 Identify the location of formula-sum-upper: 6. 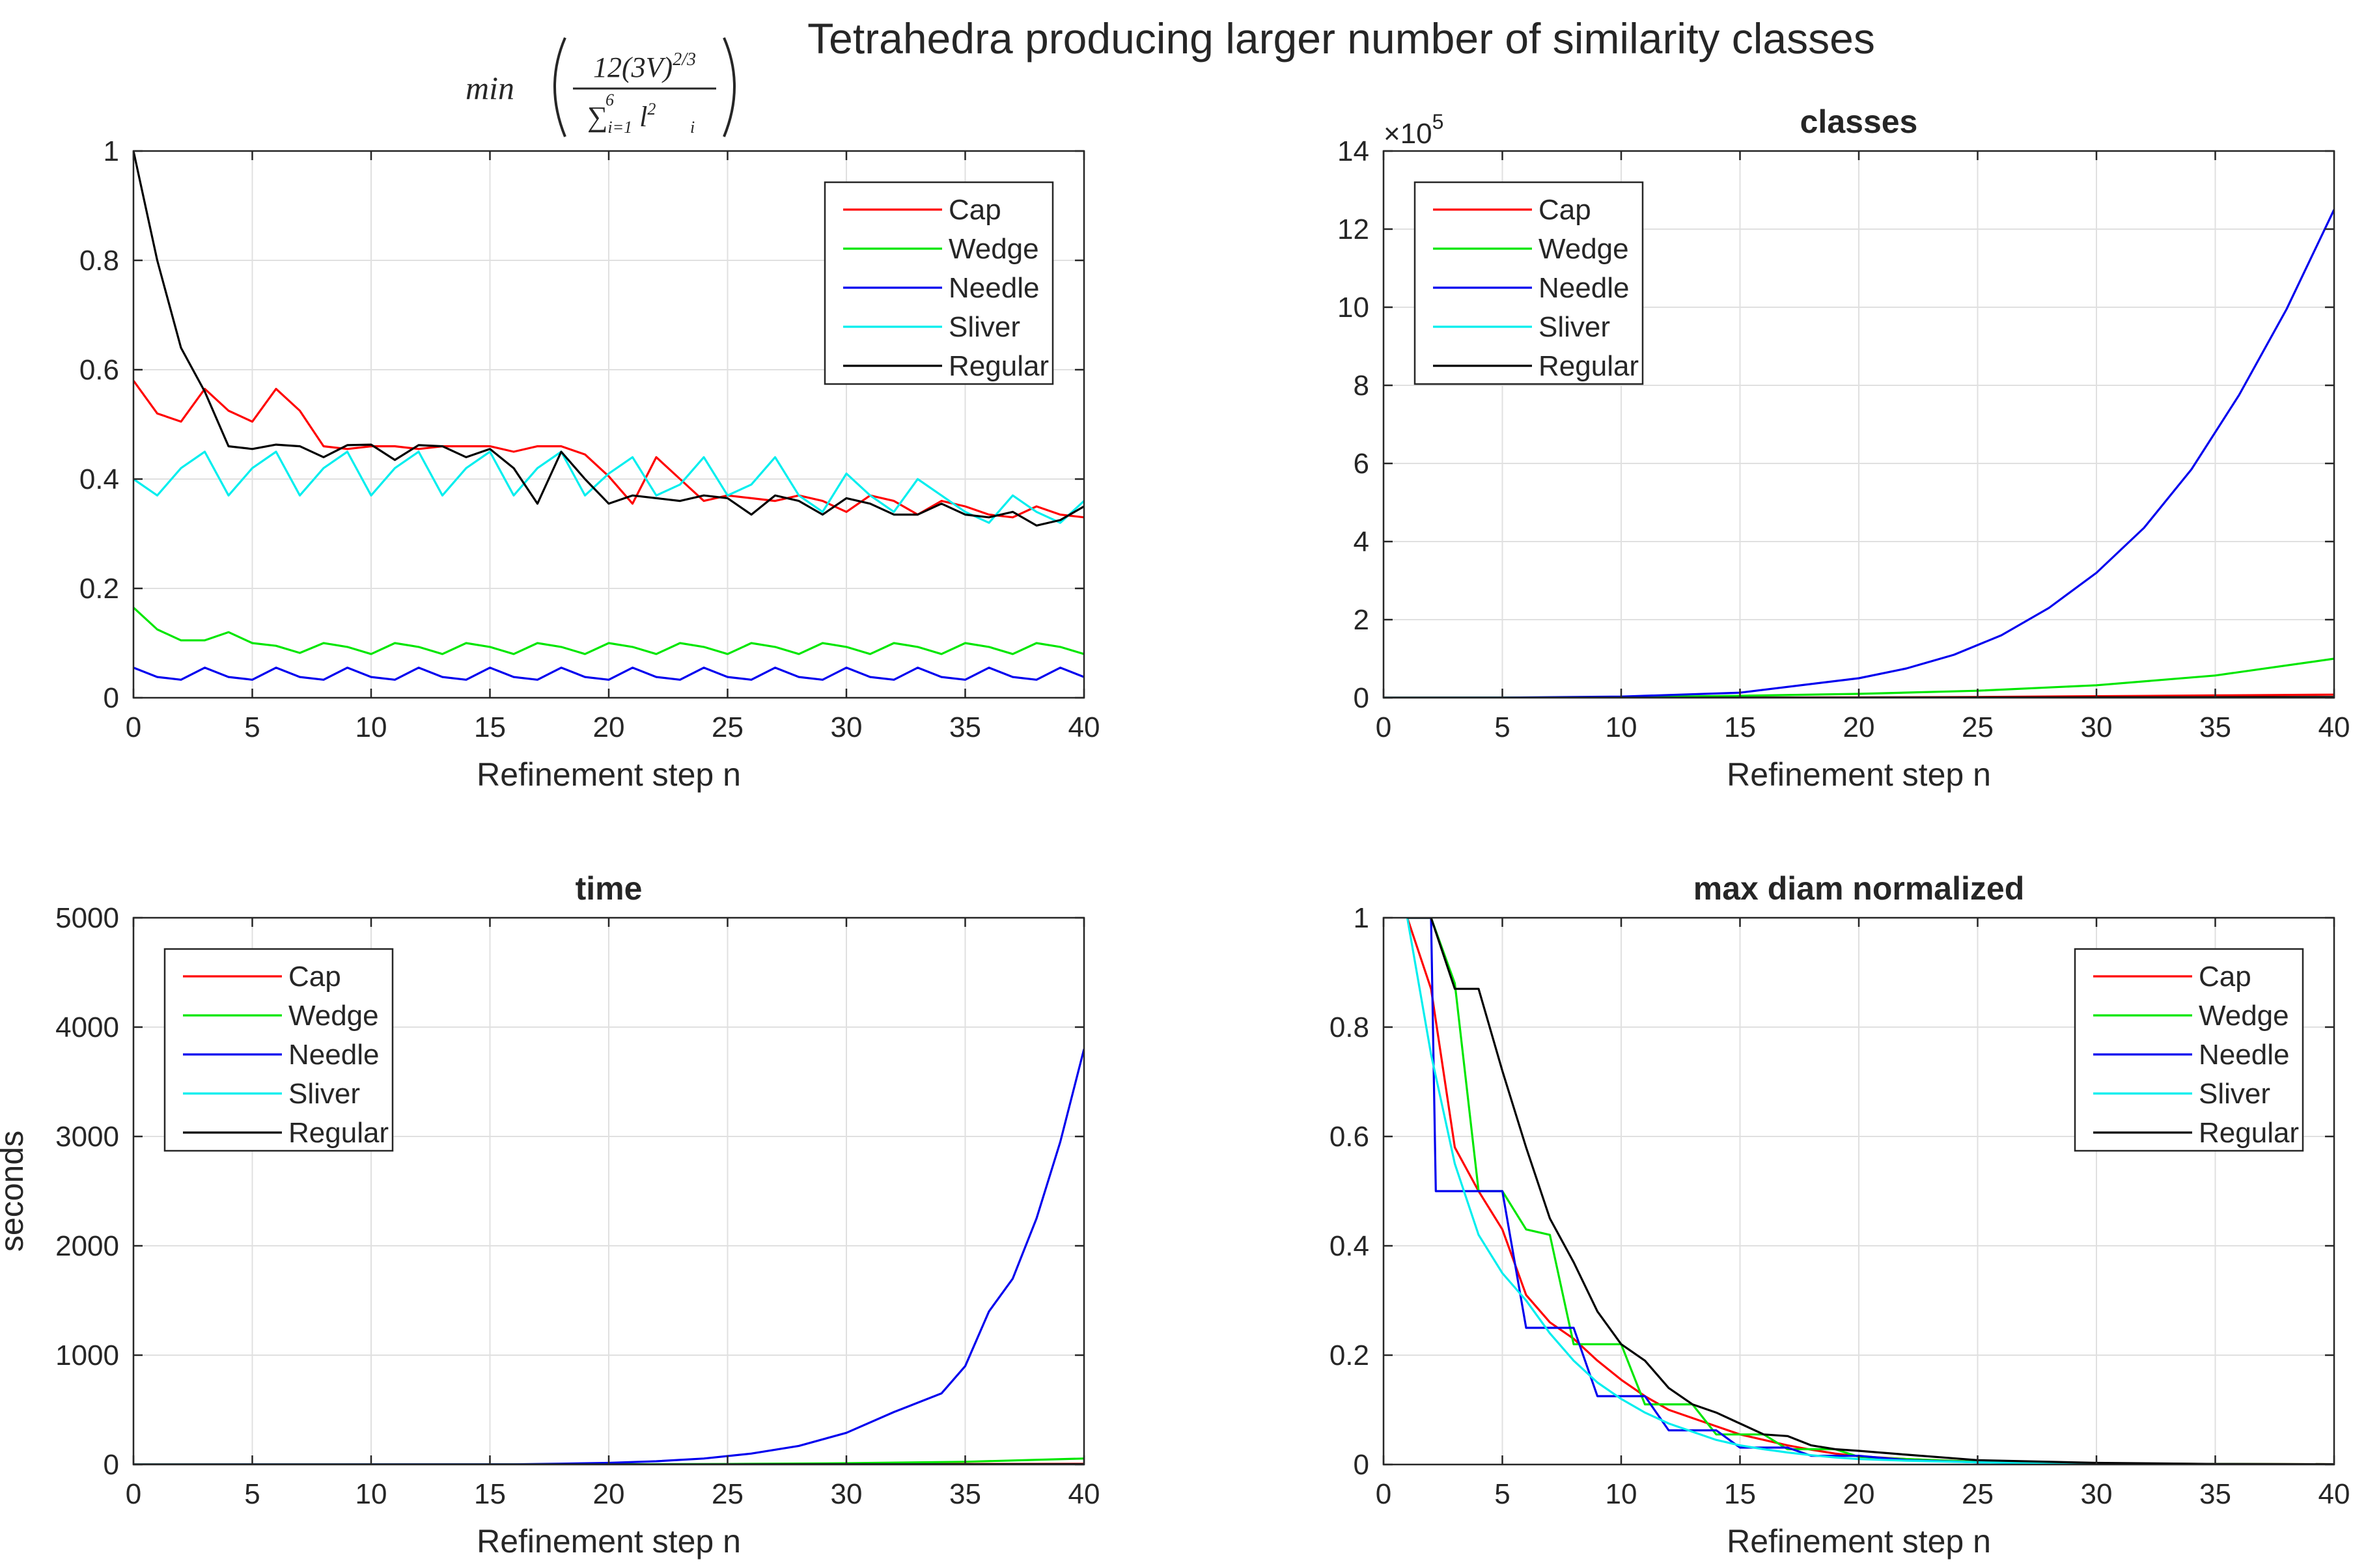
(609, 99).